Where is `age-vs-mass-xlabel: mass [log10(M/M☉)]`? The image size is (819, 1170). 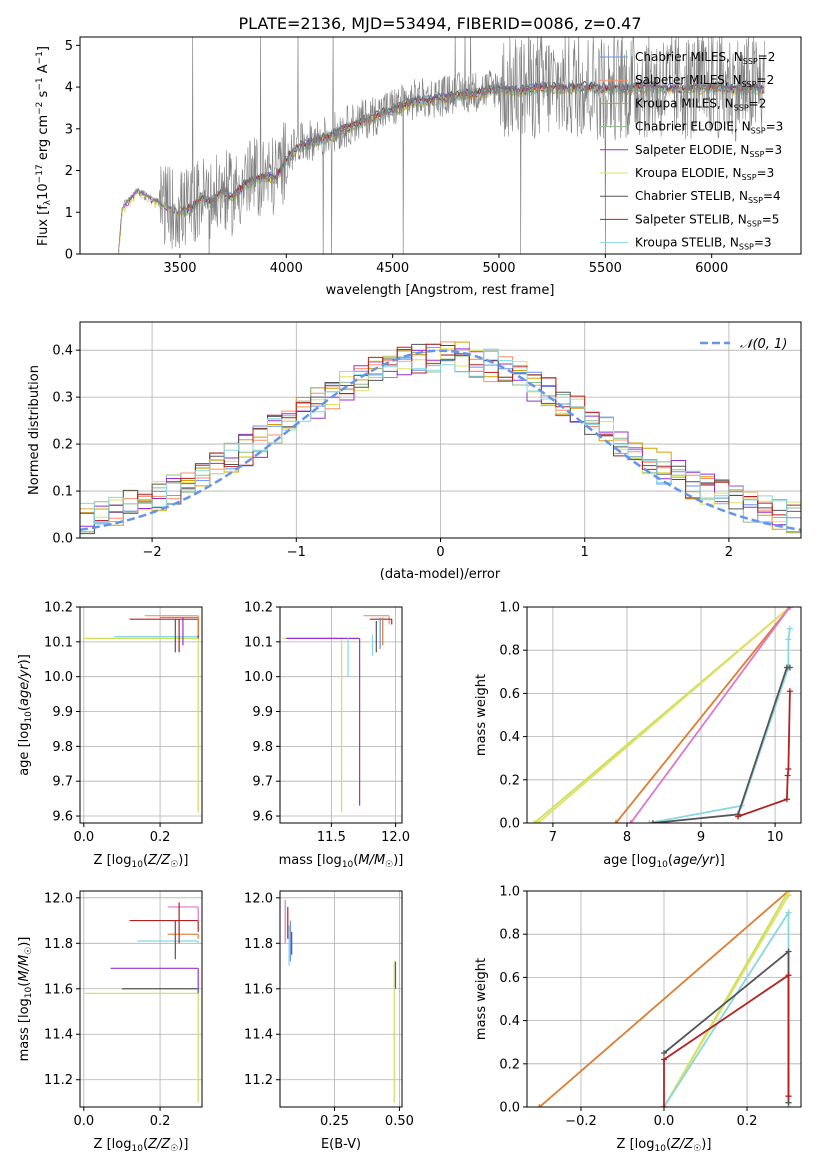 age-vs-mass-xlabel: mass [log10(M/M☉)] is located at coordinates (341, 861).